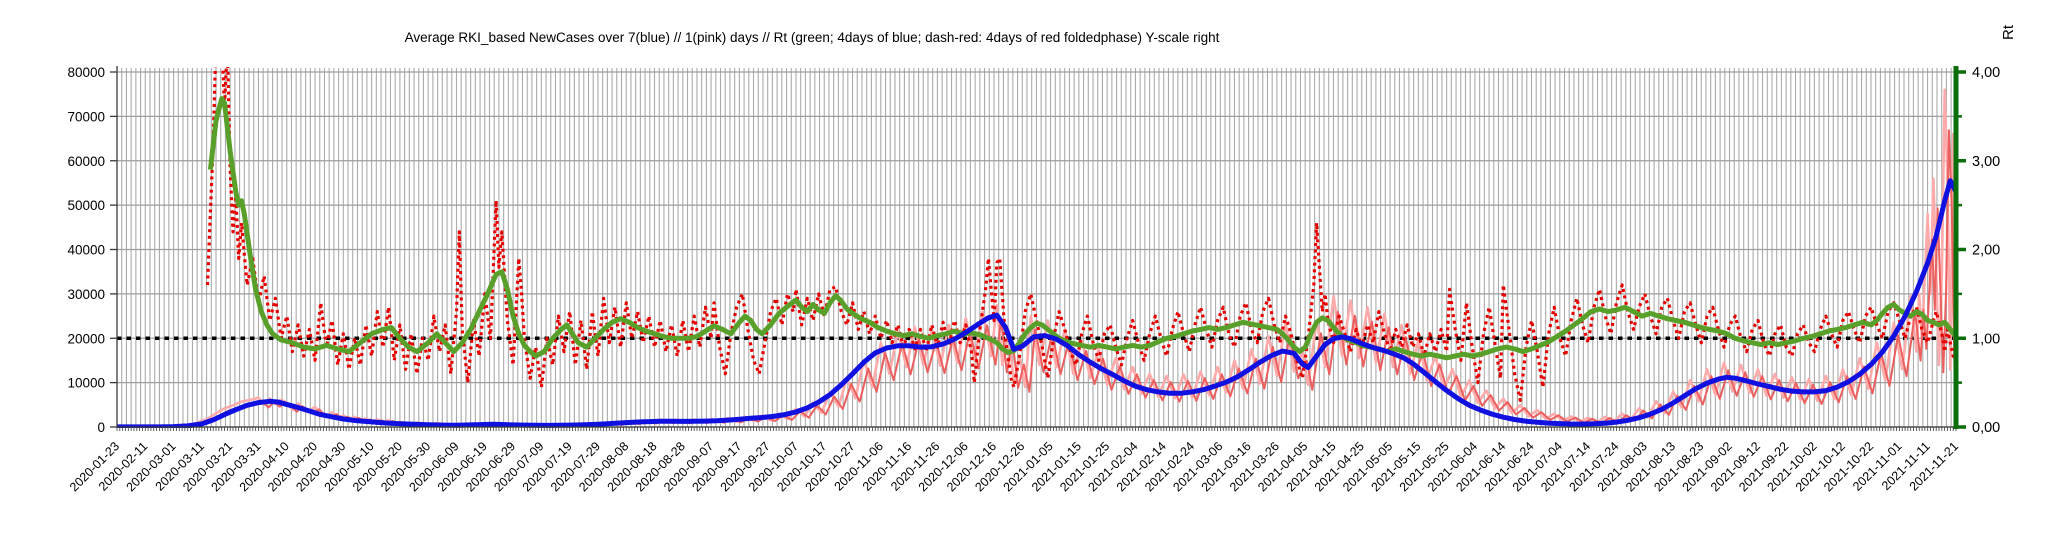  What do you see at coordinates (86, 161) in the screenshot?
I see `y-left-tick-label: 60000` at bounding box center [86, 161].